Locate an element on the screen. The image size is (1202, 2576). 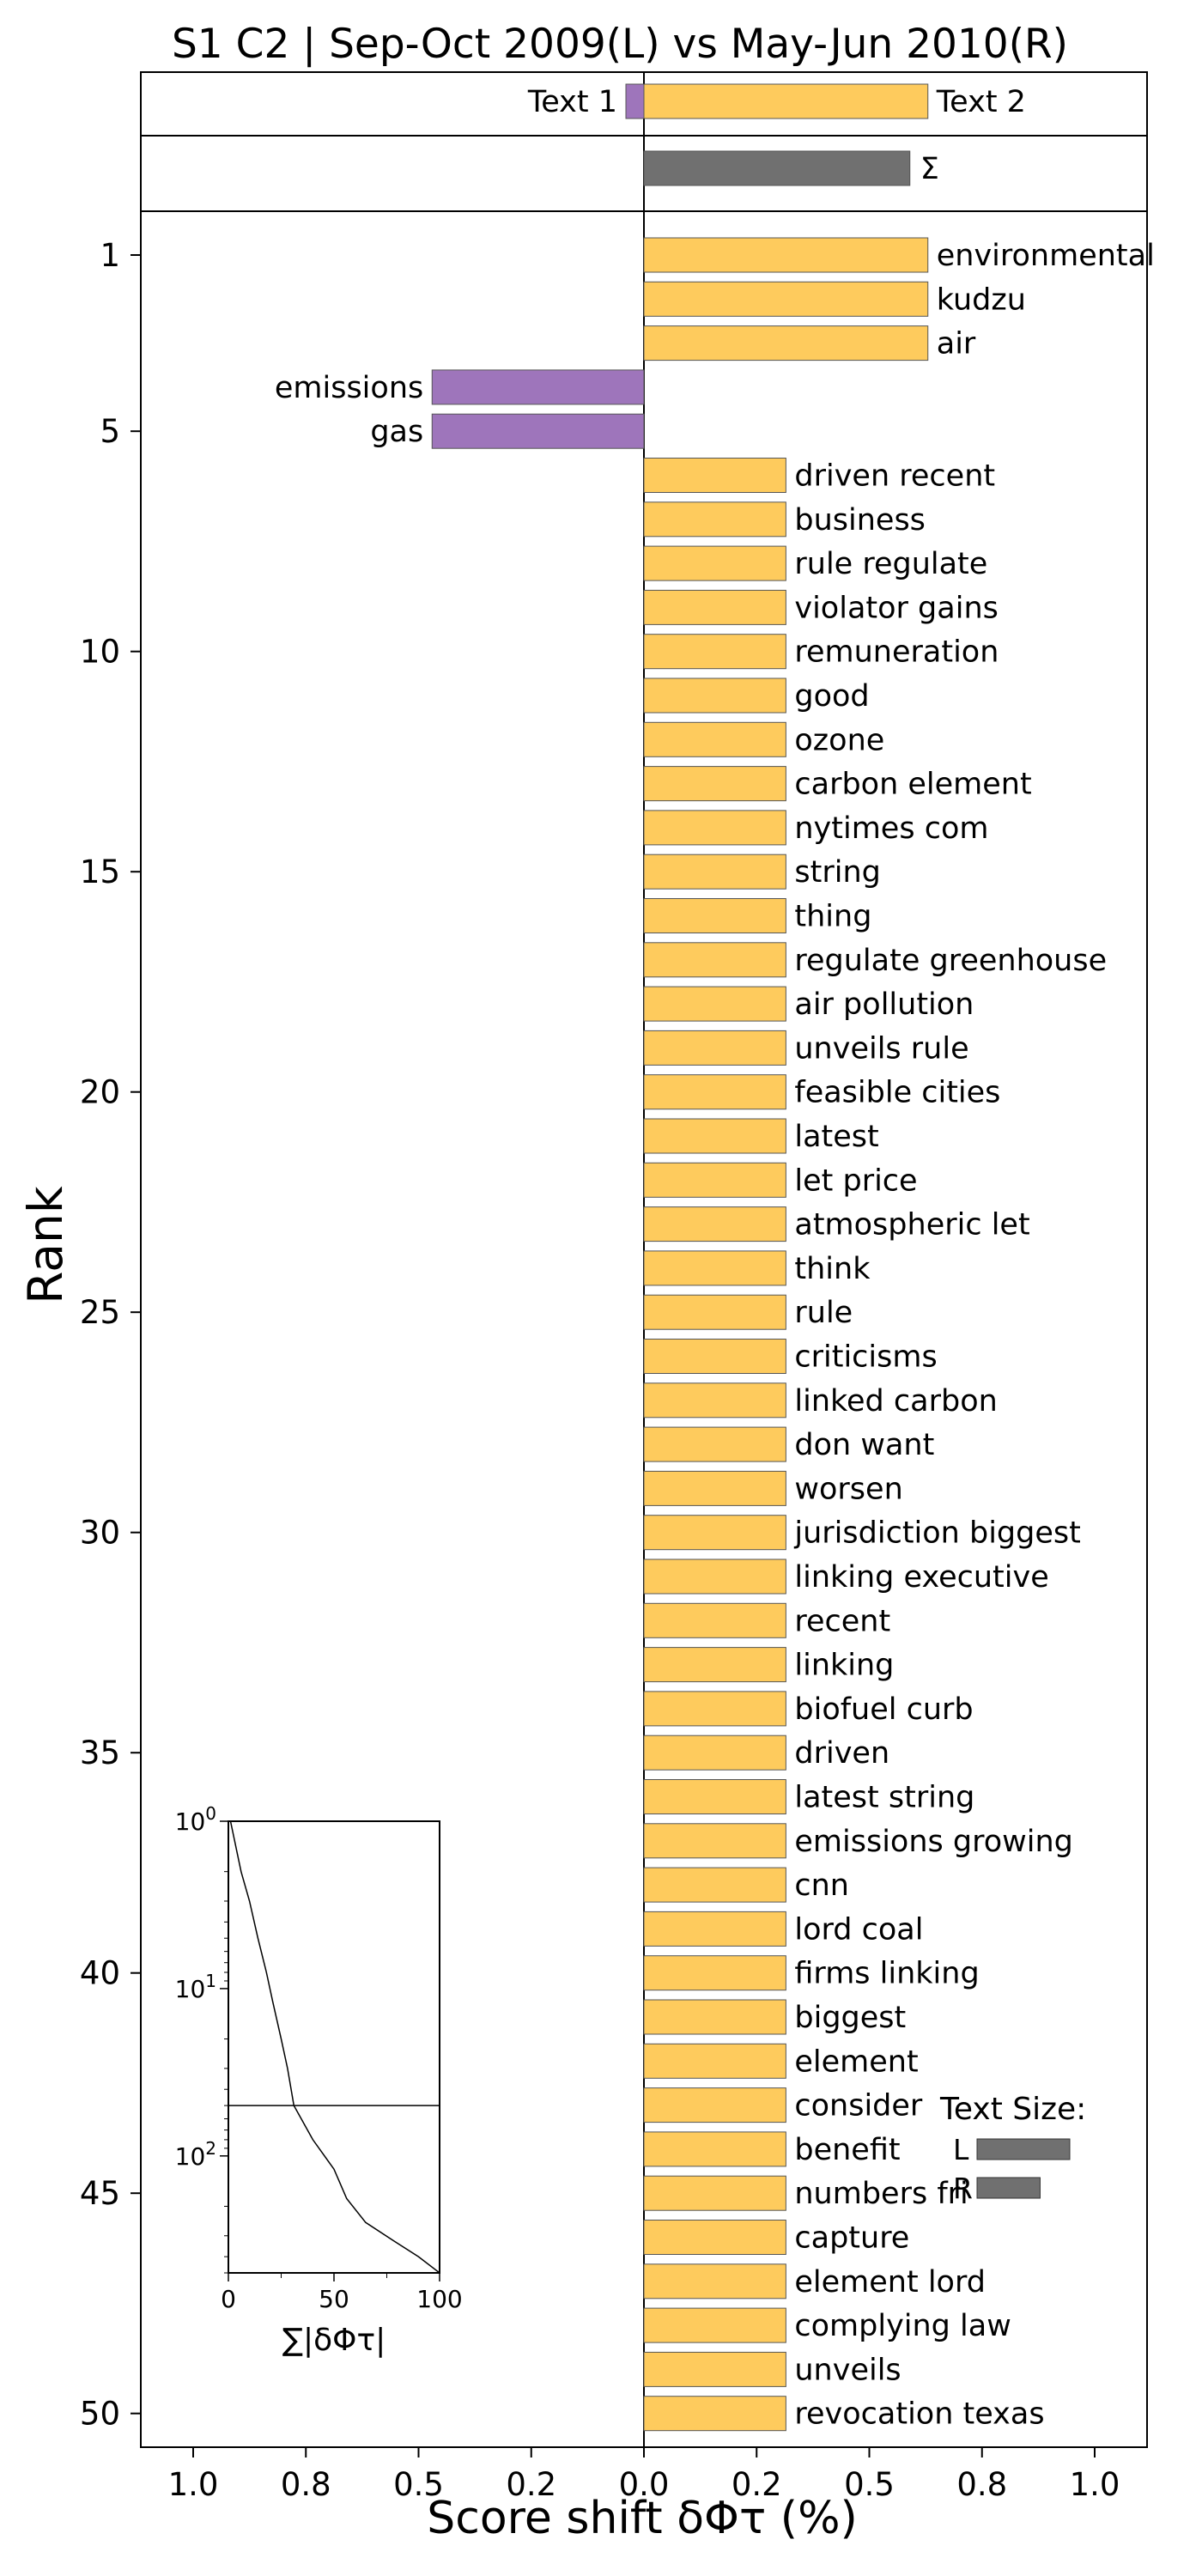
word-label: violator gains is located at coordinates (896, 608).